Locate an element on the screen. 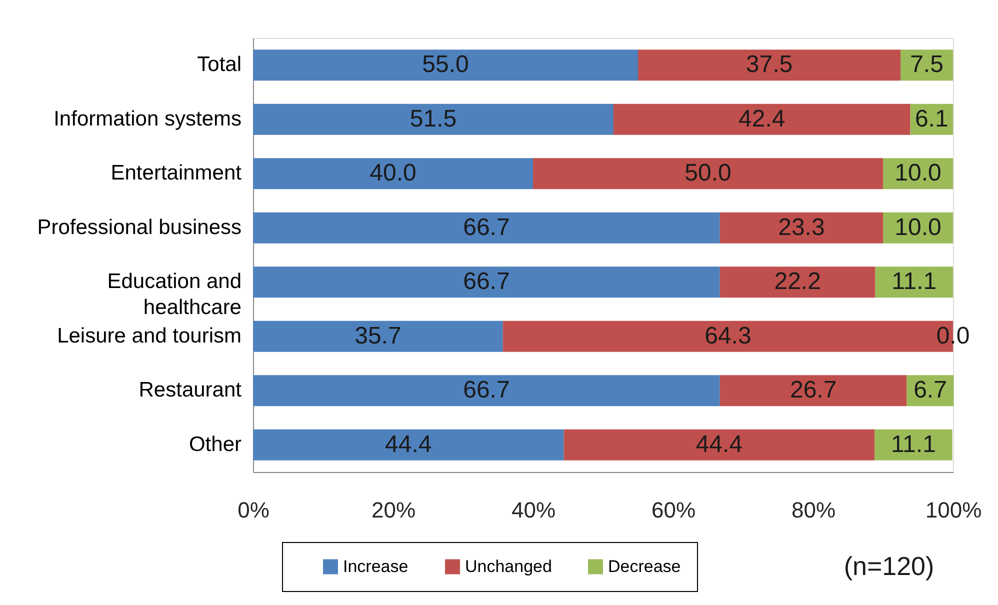  data-label: 35.7 is located at coordinates (378, 336).